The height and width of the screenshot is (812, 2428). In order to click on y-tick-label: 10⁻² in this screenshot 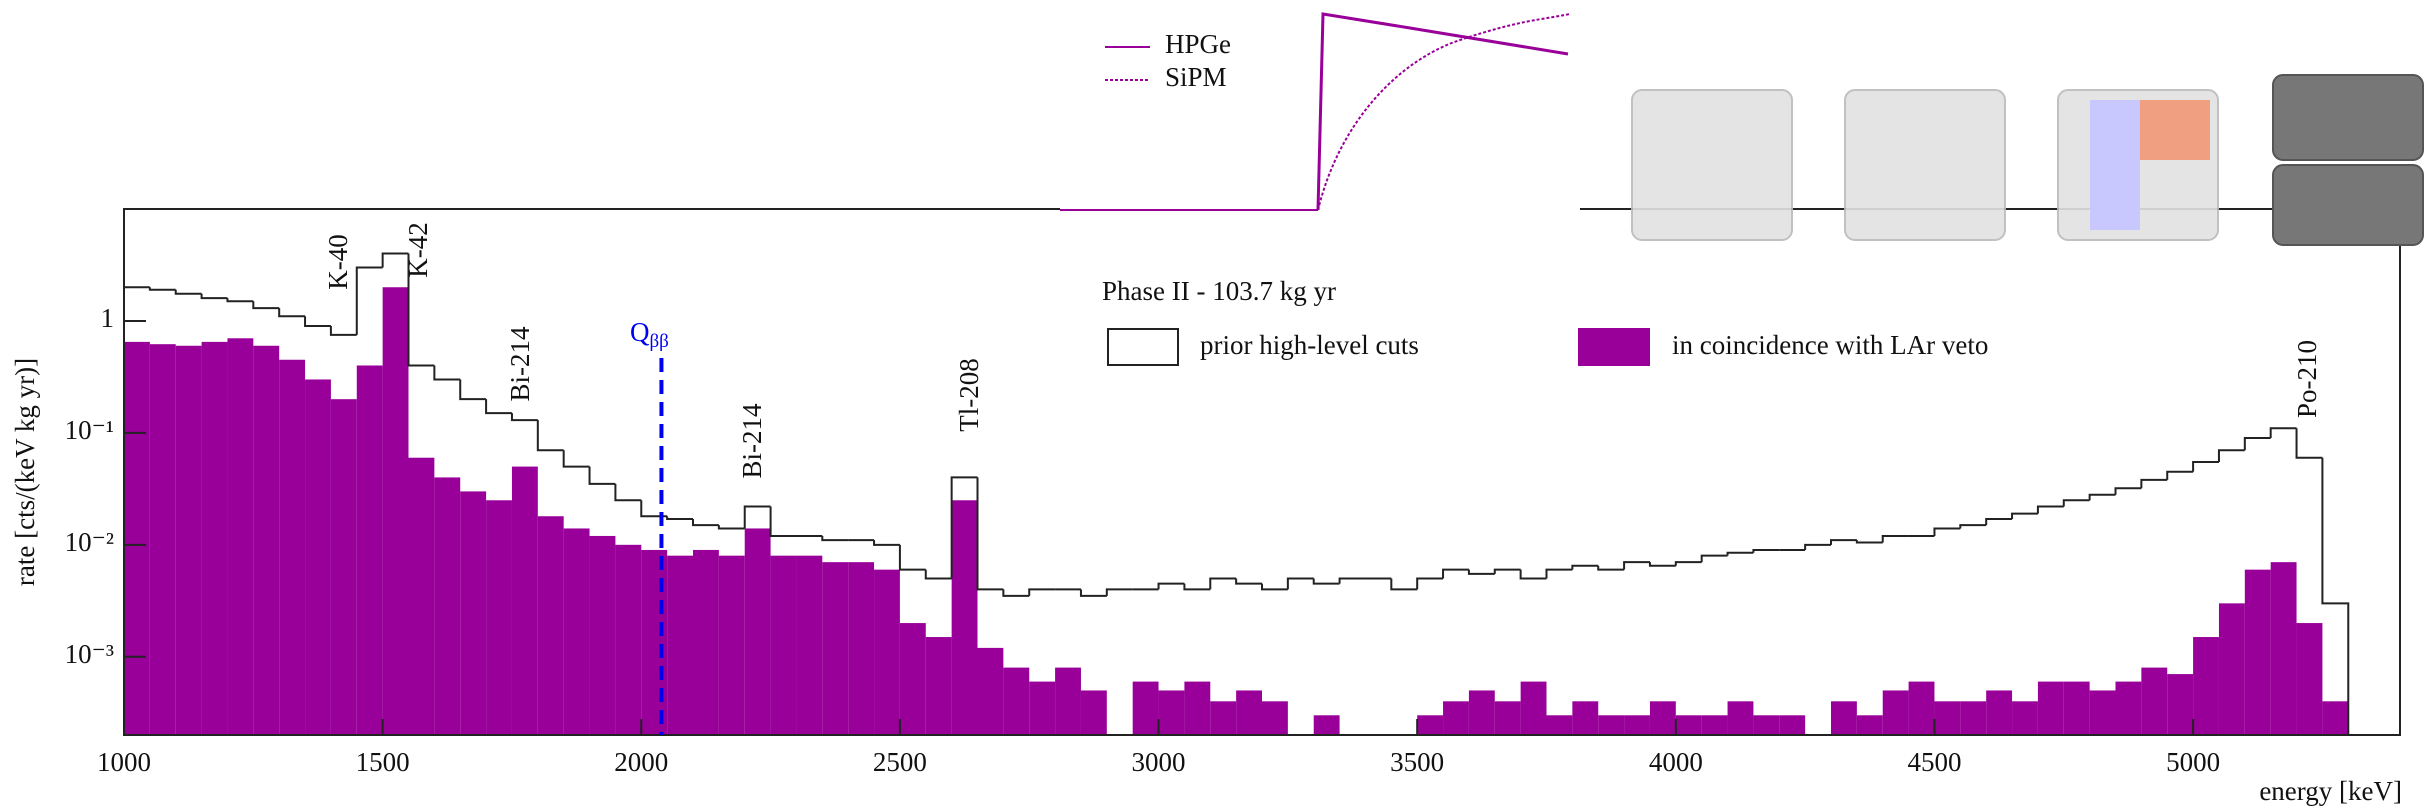, I will do `click(89, 542)`.